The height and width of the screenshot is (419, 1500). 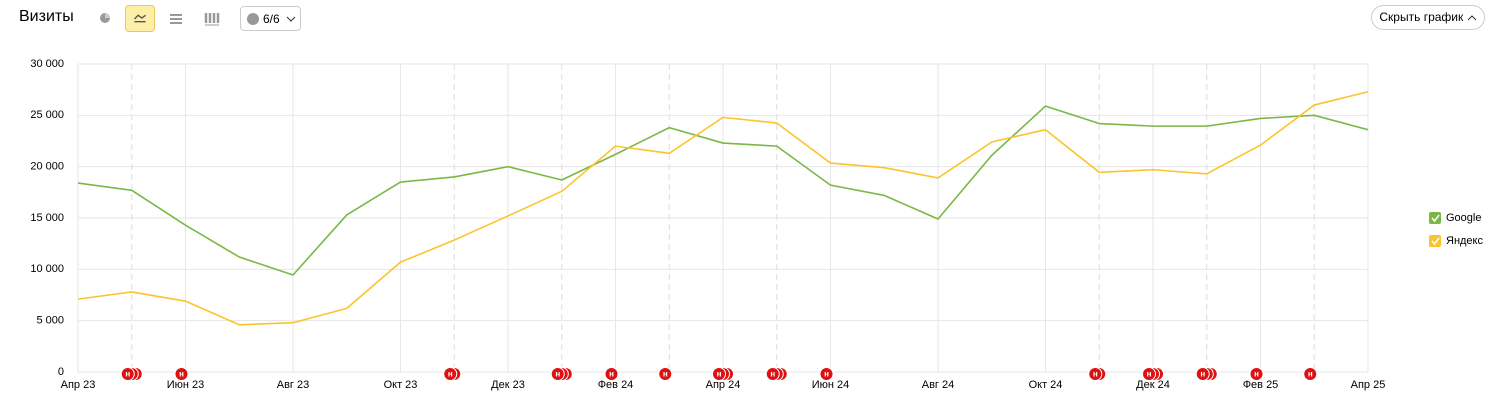 I want to click on hide-chart-label: Скрыть график, so click(x=1421, y=17).